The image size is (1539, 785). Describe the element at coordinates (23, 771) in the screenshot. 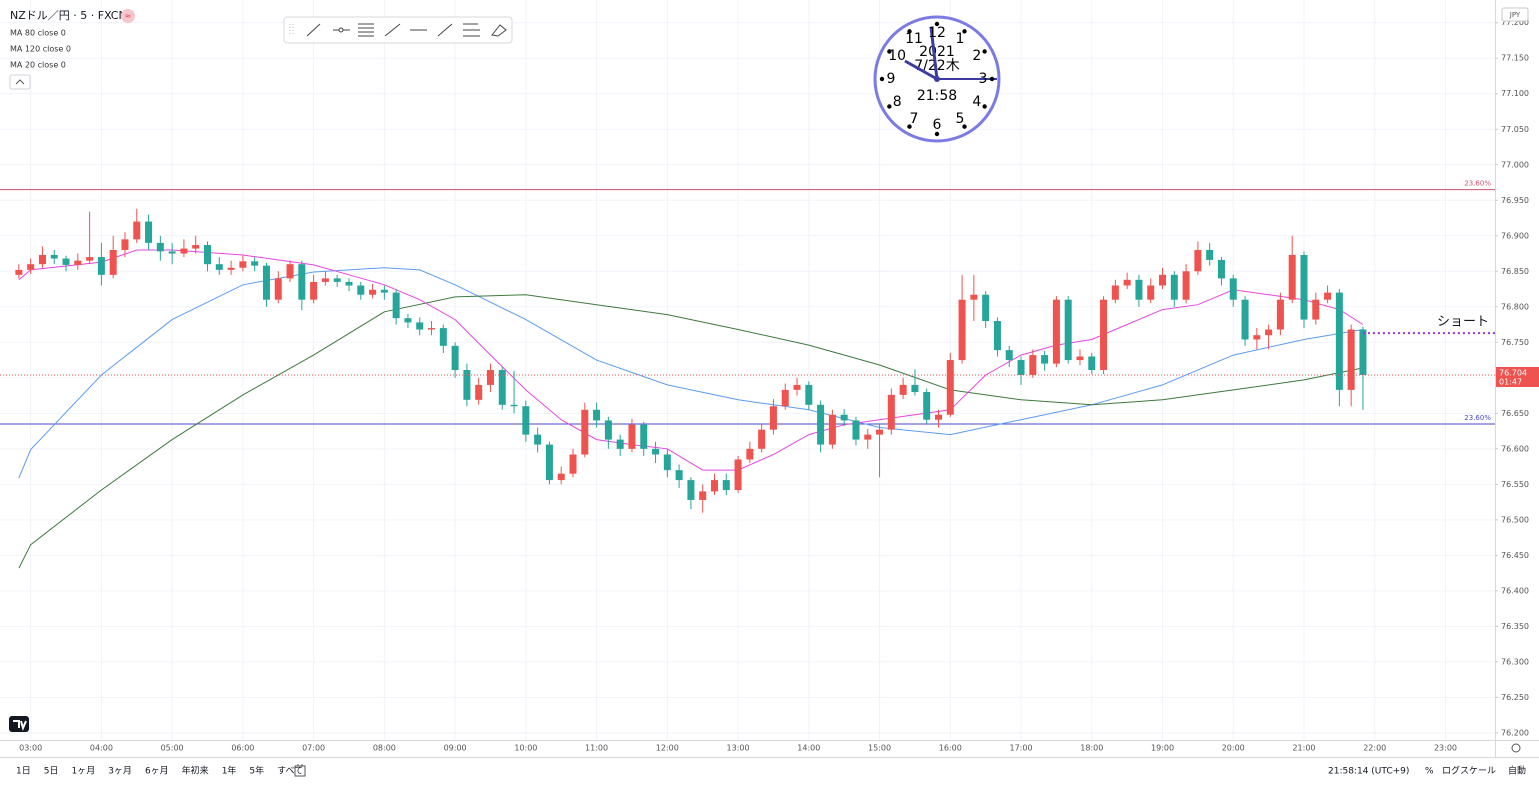

I see `range-button: 1日` at that location.